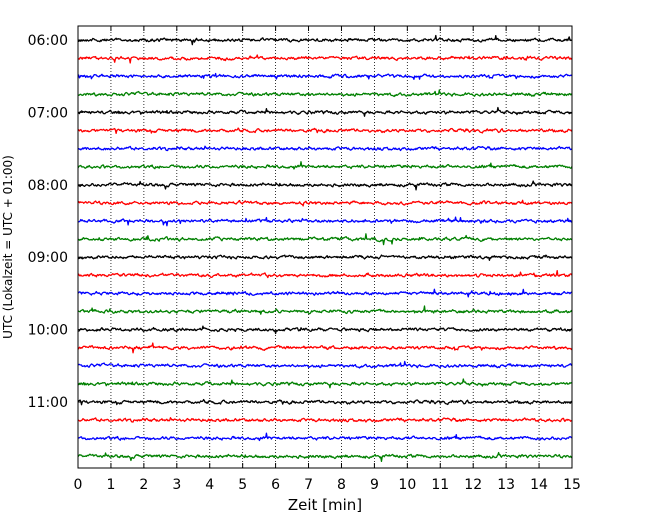 Image resolution: width=650 pixels, height=520 pixels. I want to click on x-tick-label: 15, so click(572, 485).